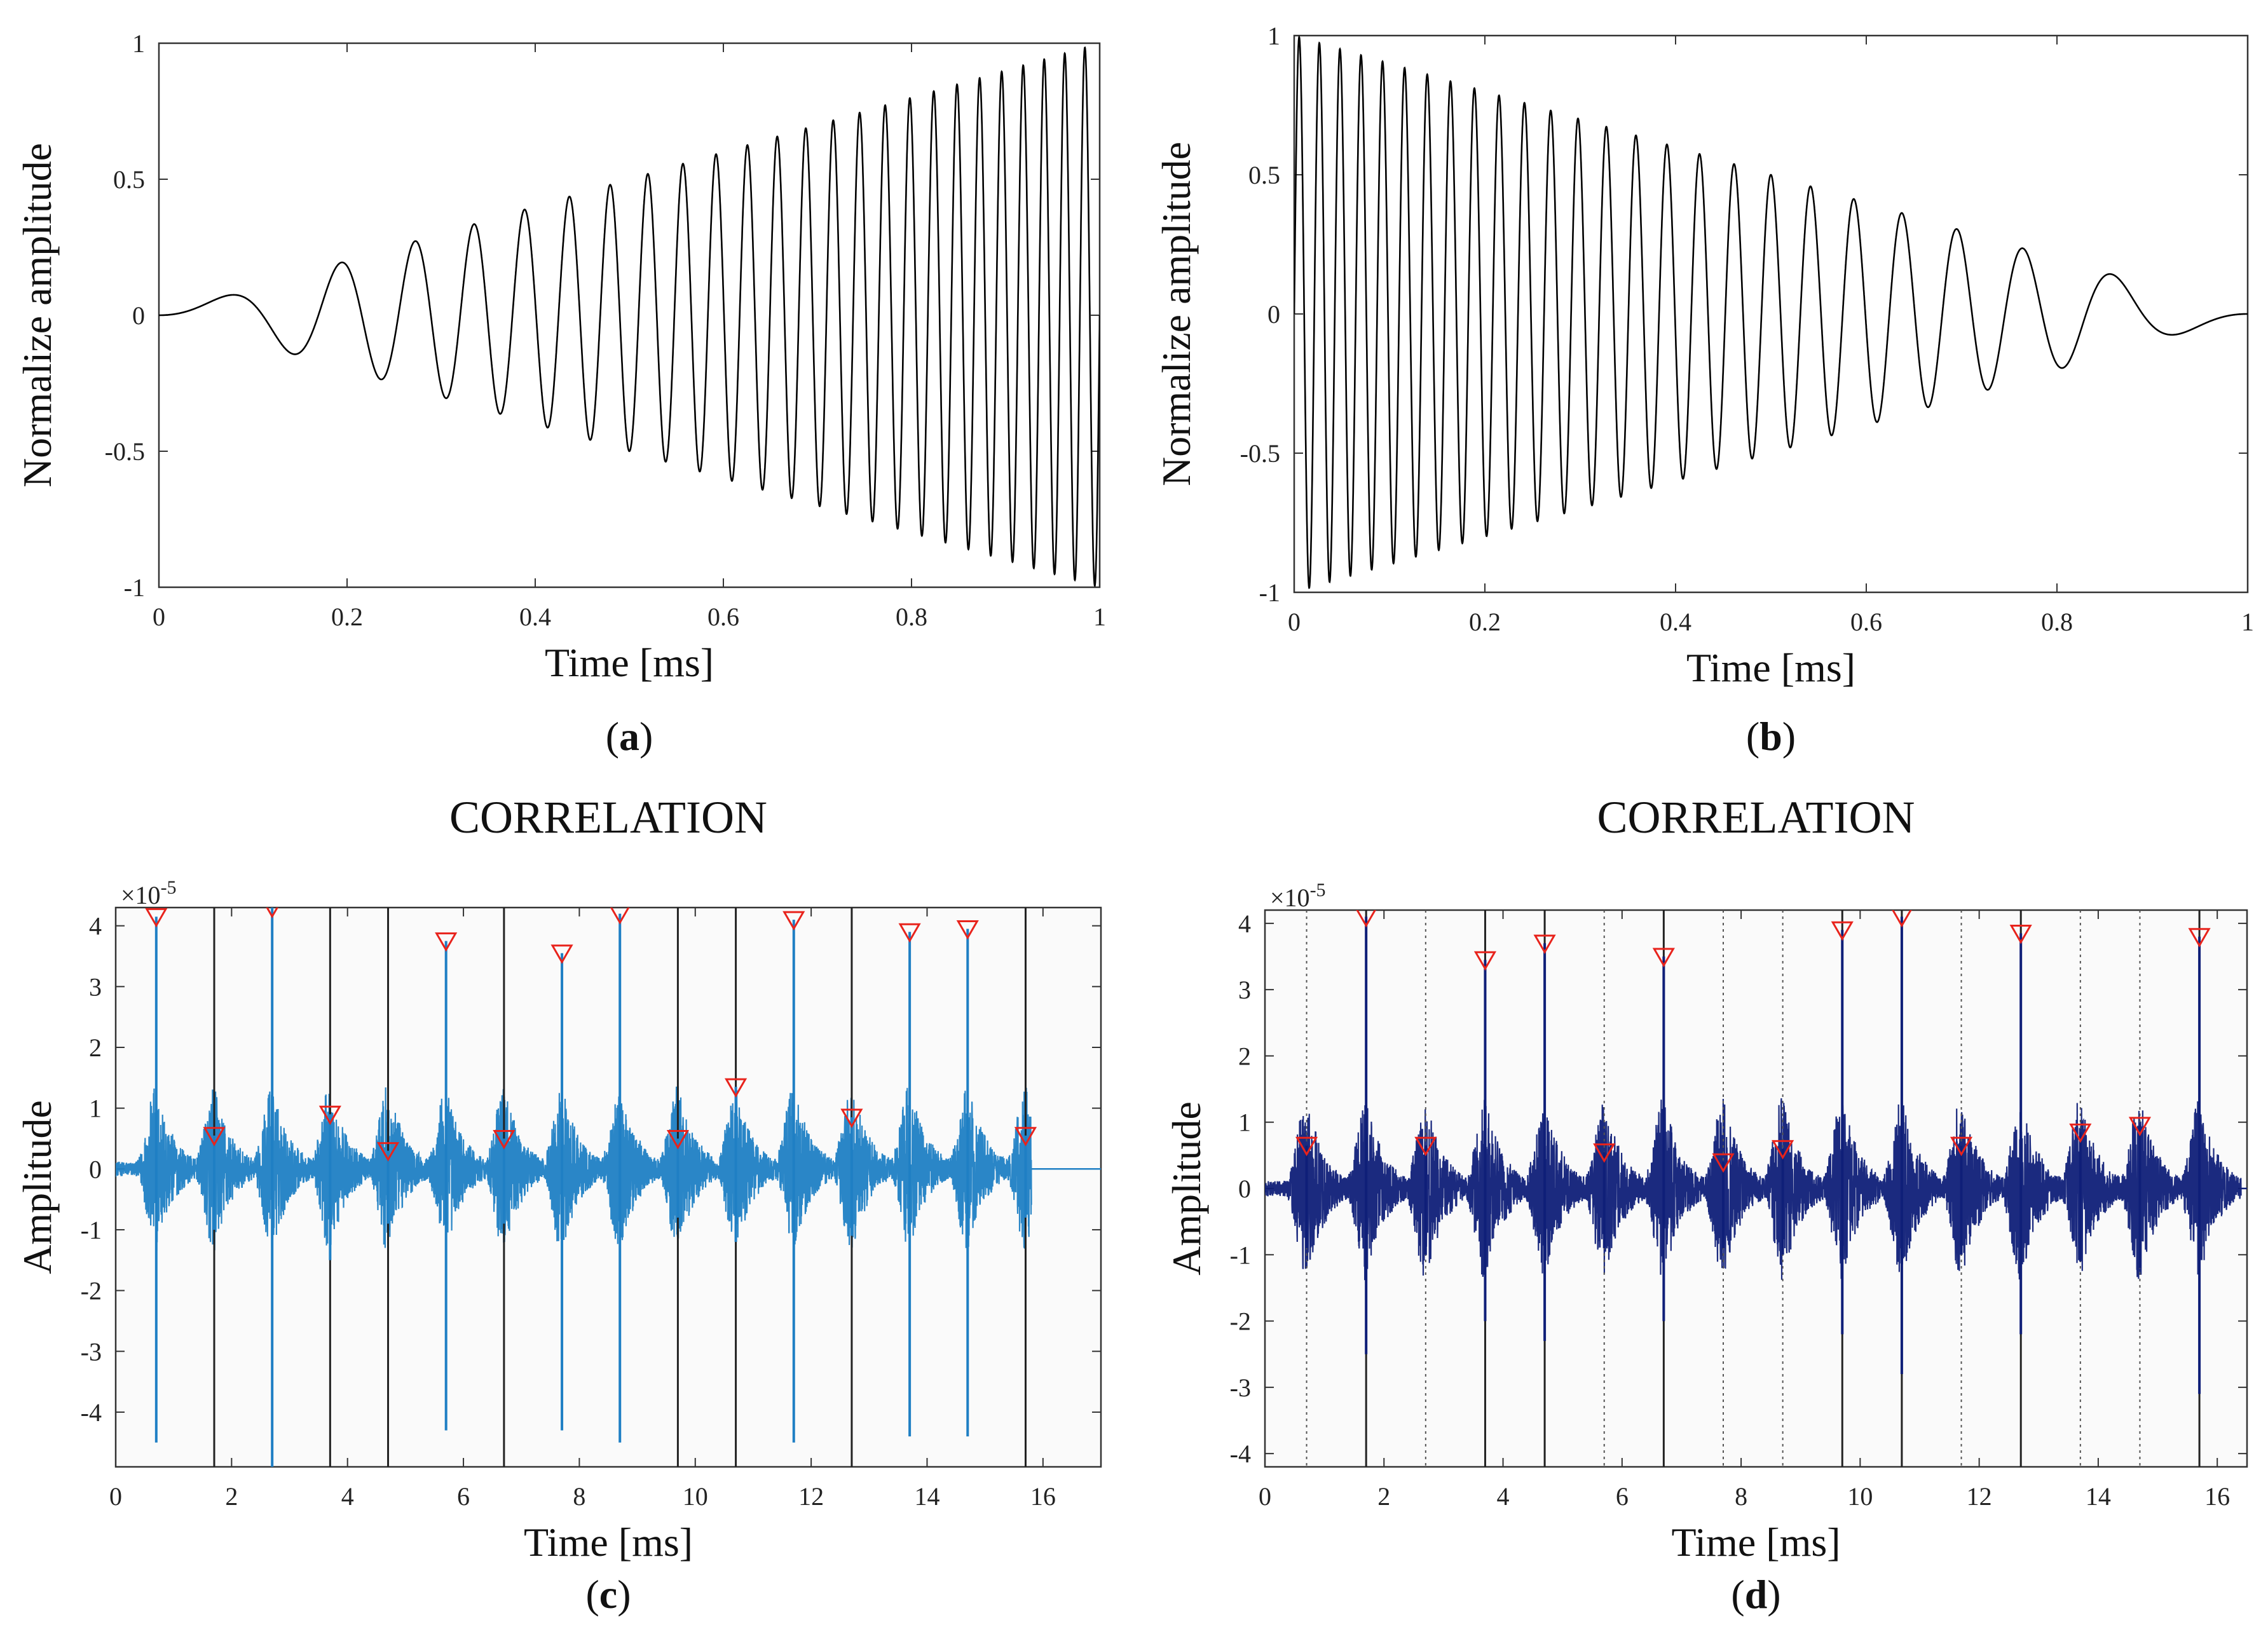 The image size is (2268, 1627). Describe the element at coordinates (1244, 923) in the screenshot. I see `y-tick-label: 4` at that location.